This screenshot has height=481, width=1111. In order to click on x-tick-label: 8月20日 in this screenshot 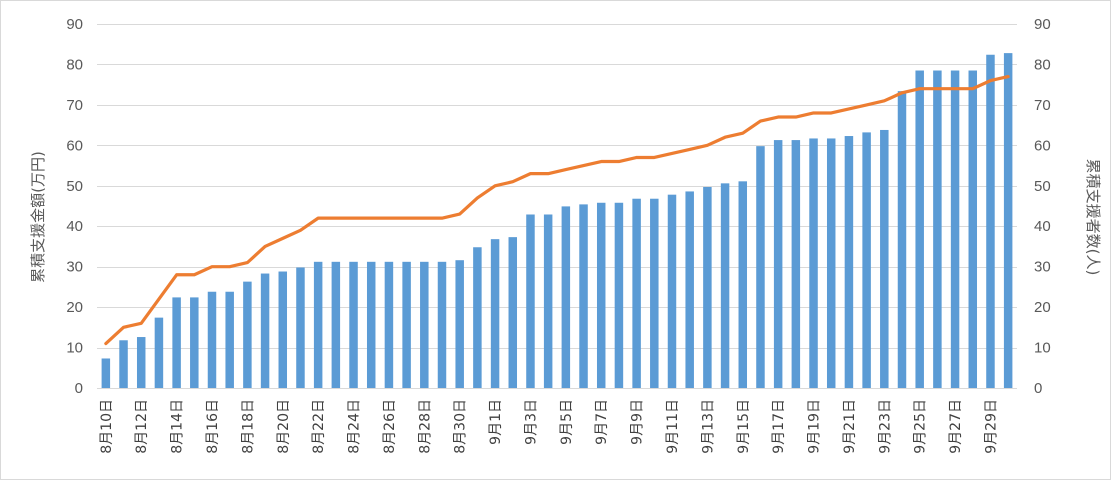, I will do `click(284, 426)`.